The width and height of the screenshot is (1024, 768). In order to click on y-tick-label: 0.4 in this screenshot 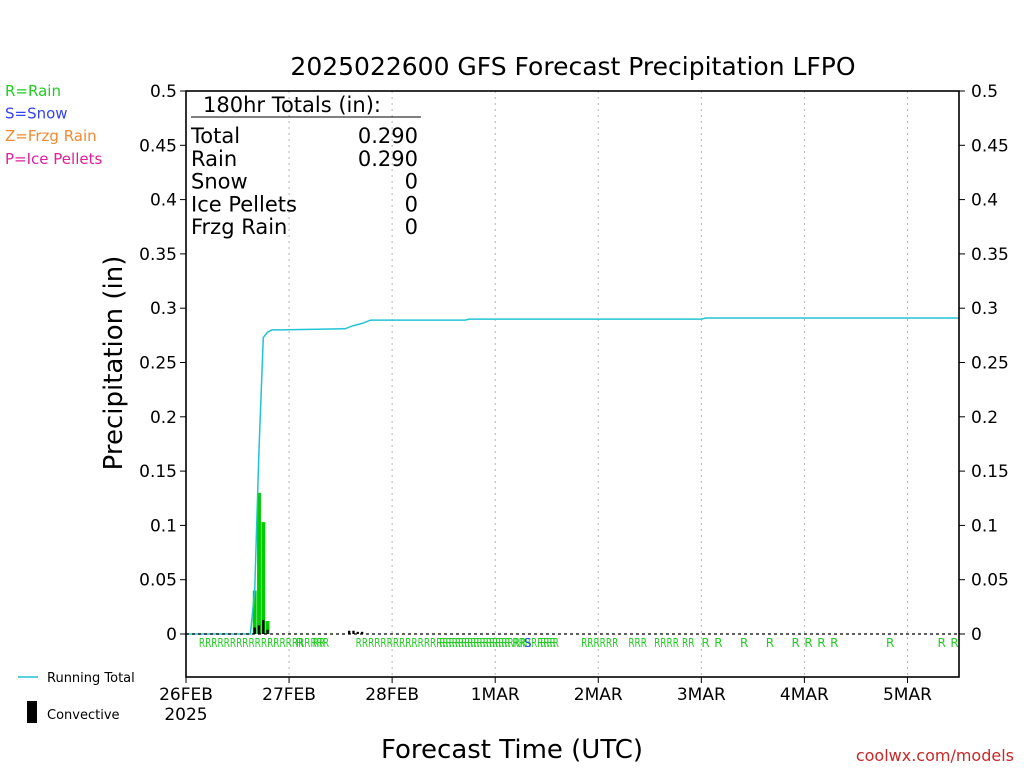, I will do `click(163, 201)`.